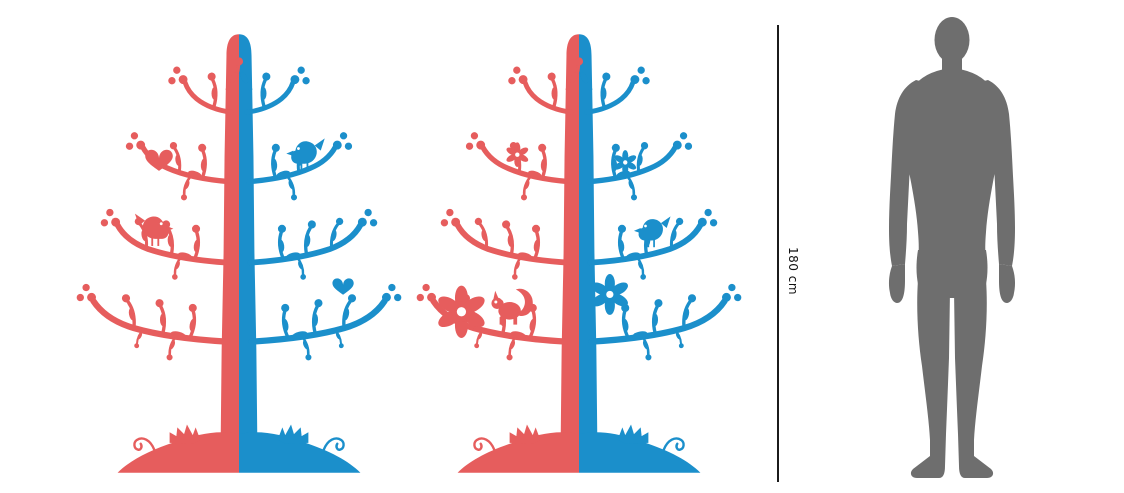  Describe the element at coordinates (930, 379) in the screenshot. I see `human-left-leg` at that location.